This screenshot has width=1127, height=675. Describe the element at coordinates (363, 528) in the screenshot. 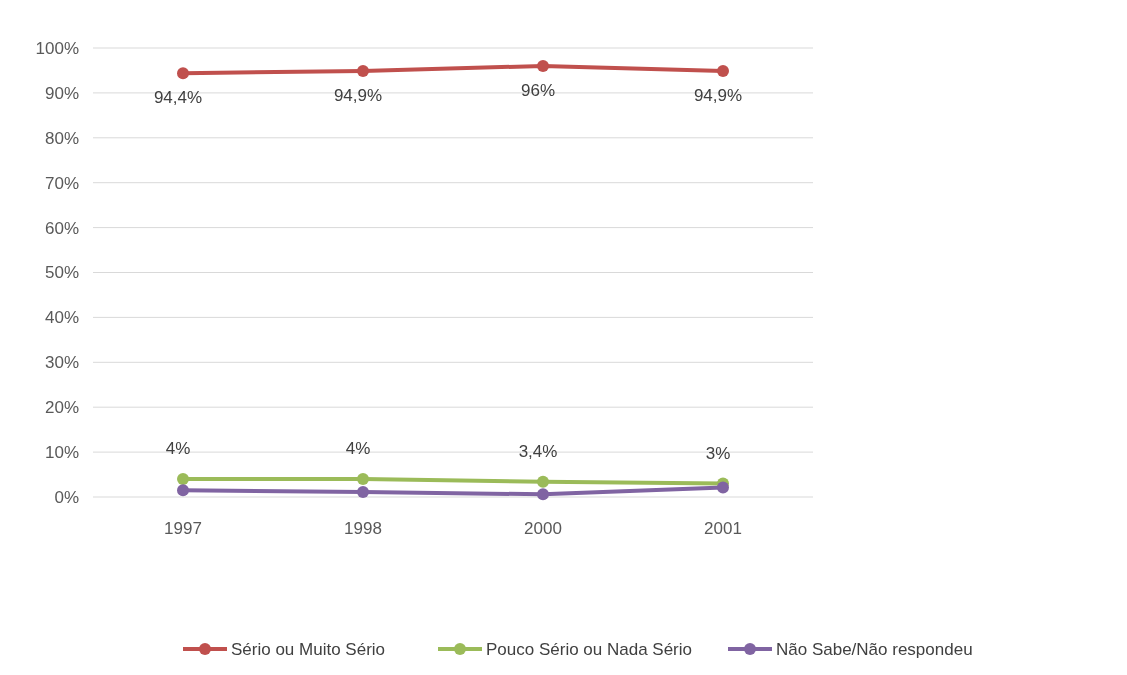

I see `x-tick-label: 1998` at that location.